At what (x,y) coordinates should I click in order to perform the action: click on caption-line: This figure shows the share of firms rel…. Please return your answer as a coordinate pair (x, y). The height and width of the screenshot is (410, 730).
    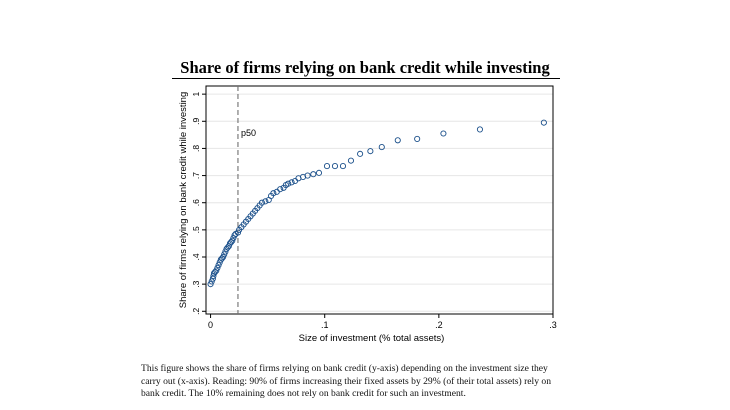
    Looking at the image, I should click on (344, 368).